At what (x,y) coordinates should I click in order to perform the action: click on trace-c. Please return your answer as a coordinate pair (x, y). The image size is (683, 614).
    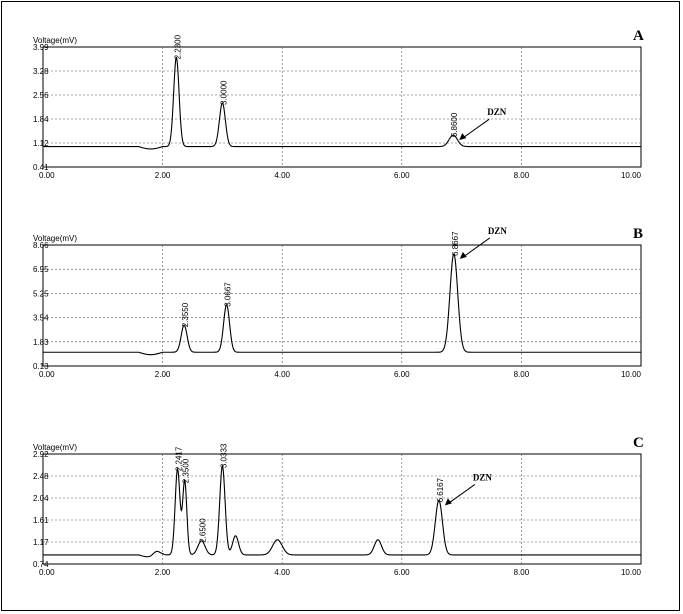
    Looking at the image, I should click on (342, 511).